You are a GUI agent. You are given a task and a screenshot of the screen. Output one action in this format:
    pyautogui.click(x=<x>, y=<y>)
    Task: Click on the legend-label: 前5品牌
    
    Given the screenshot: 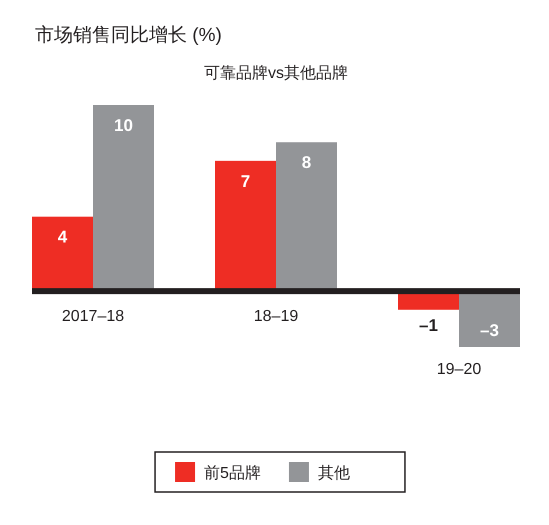 What is the action you would take?
    pyautogui.click(x=232, y=473)
    